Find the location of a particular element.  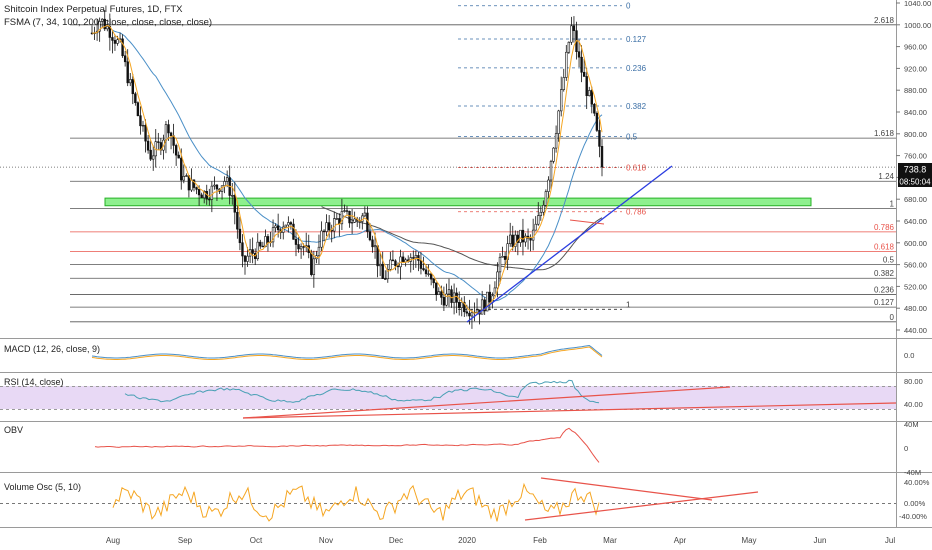

svg-text: 738.8 is located at coordinates (915, 170).